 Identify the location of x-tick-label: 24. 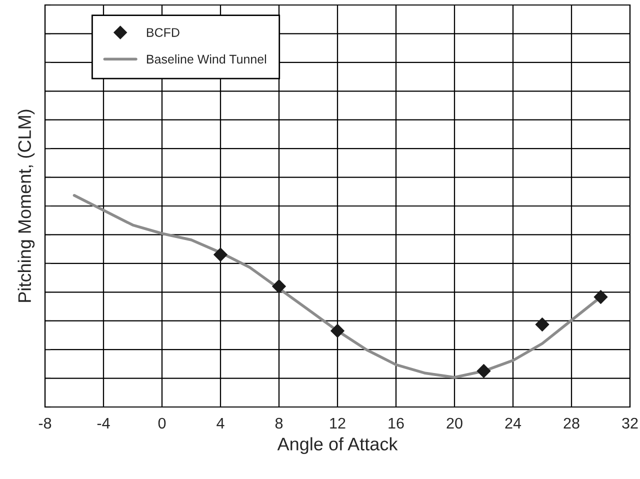
(513, 423).